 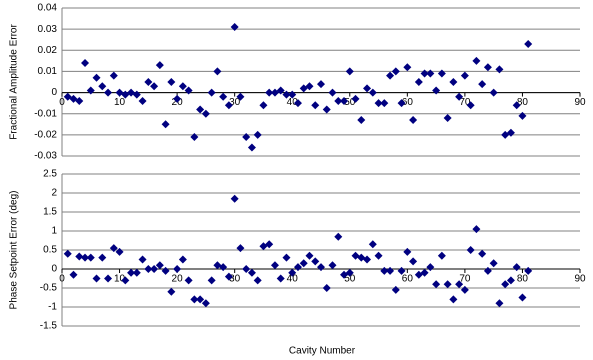 What do you see at coordinates (48, 71) in the screenshot?
I see `y-tick-label: 0.01` at bounding box center [48, 71].